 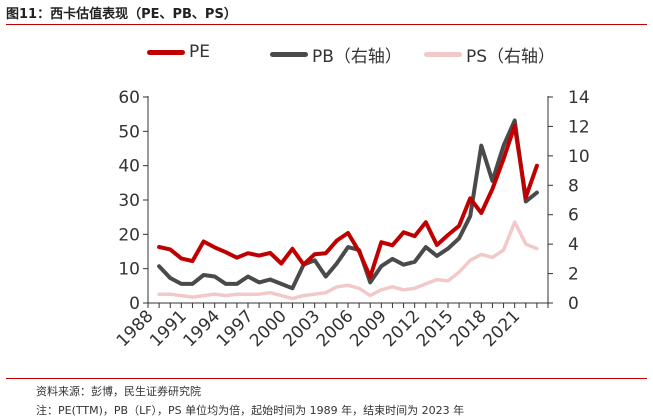 I want to click on right-tick-label: 10, so click(x=579, y=157).